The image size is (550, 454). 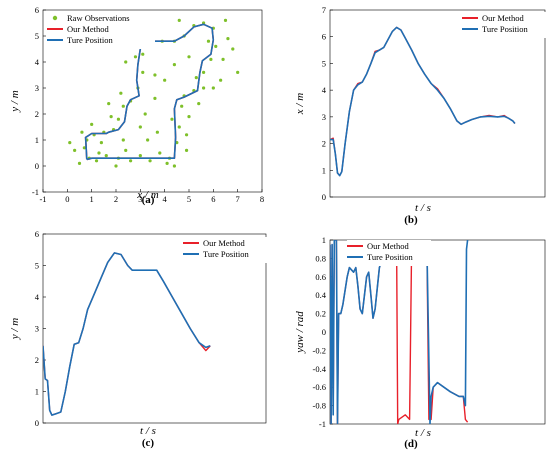 What do you see at coordinates (165, 199) in the screenshot?
I see `x-tick-label: 4` at bounding box center [165, 199].